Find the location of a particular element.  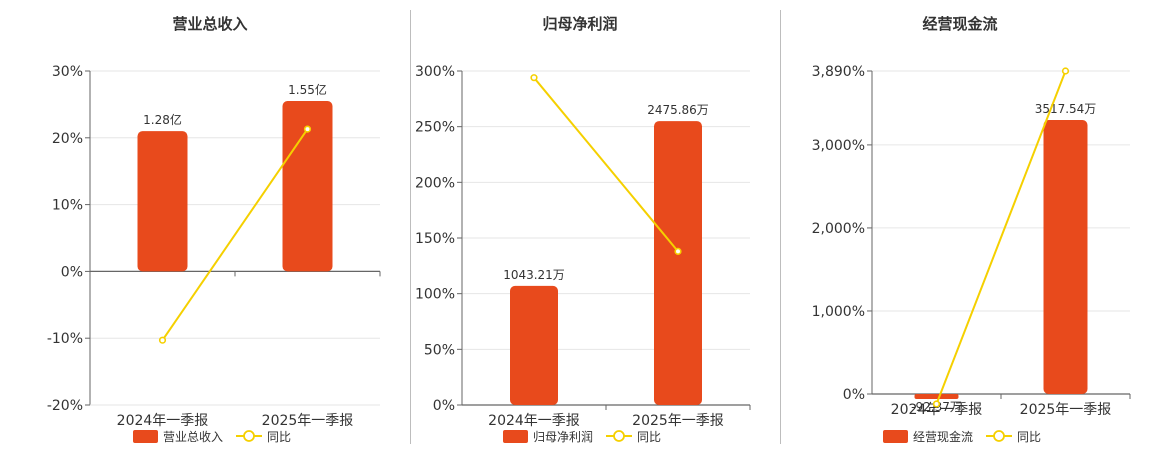

y-tick-label: 300% is located at coordinates (435, 72).